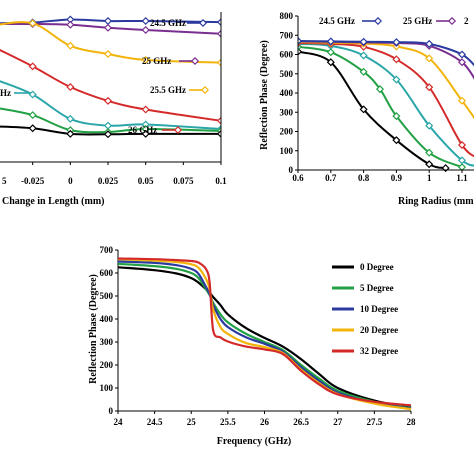  I want to click on panelB-ytick-label: 700, so click(287, 35).